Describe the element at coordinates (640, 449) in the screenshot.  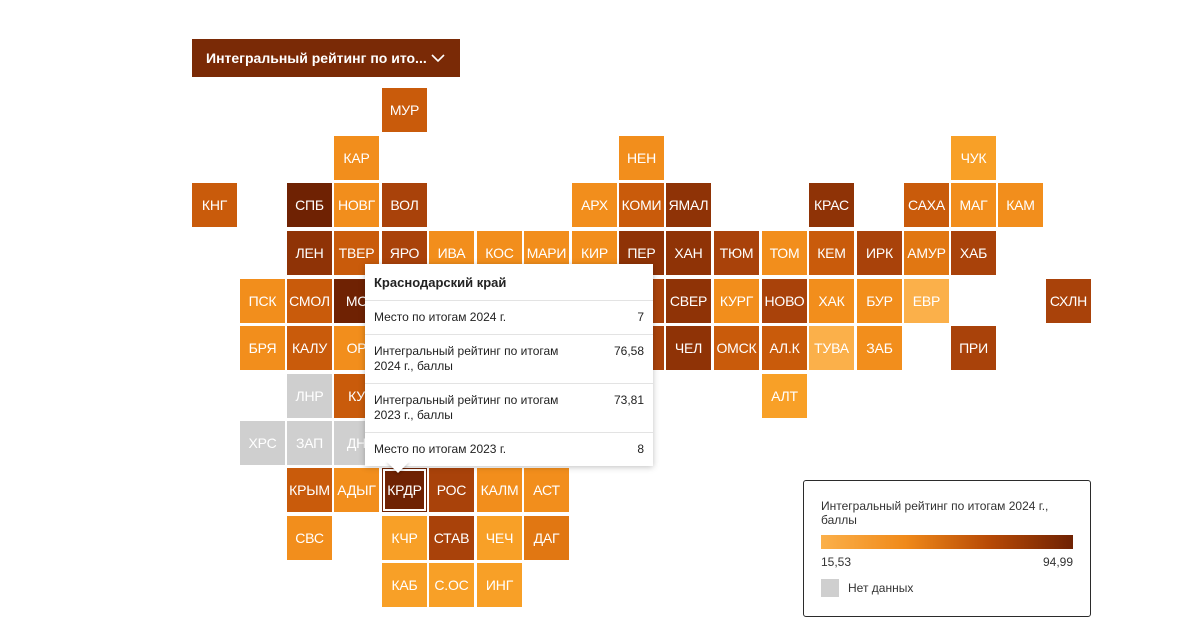
I see `tooltip-row-value: 8` at that location.